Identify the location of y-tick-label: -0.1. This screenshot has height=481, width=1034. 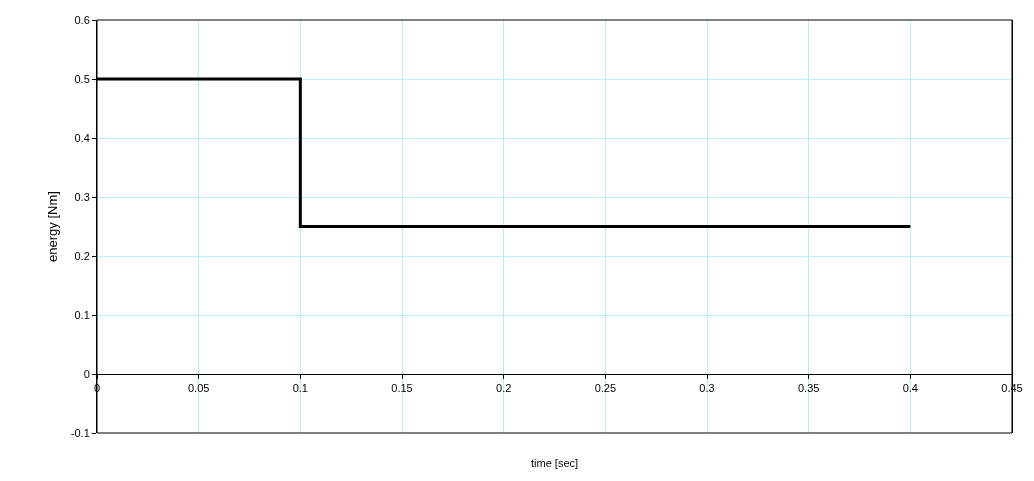
(80, 432).